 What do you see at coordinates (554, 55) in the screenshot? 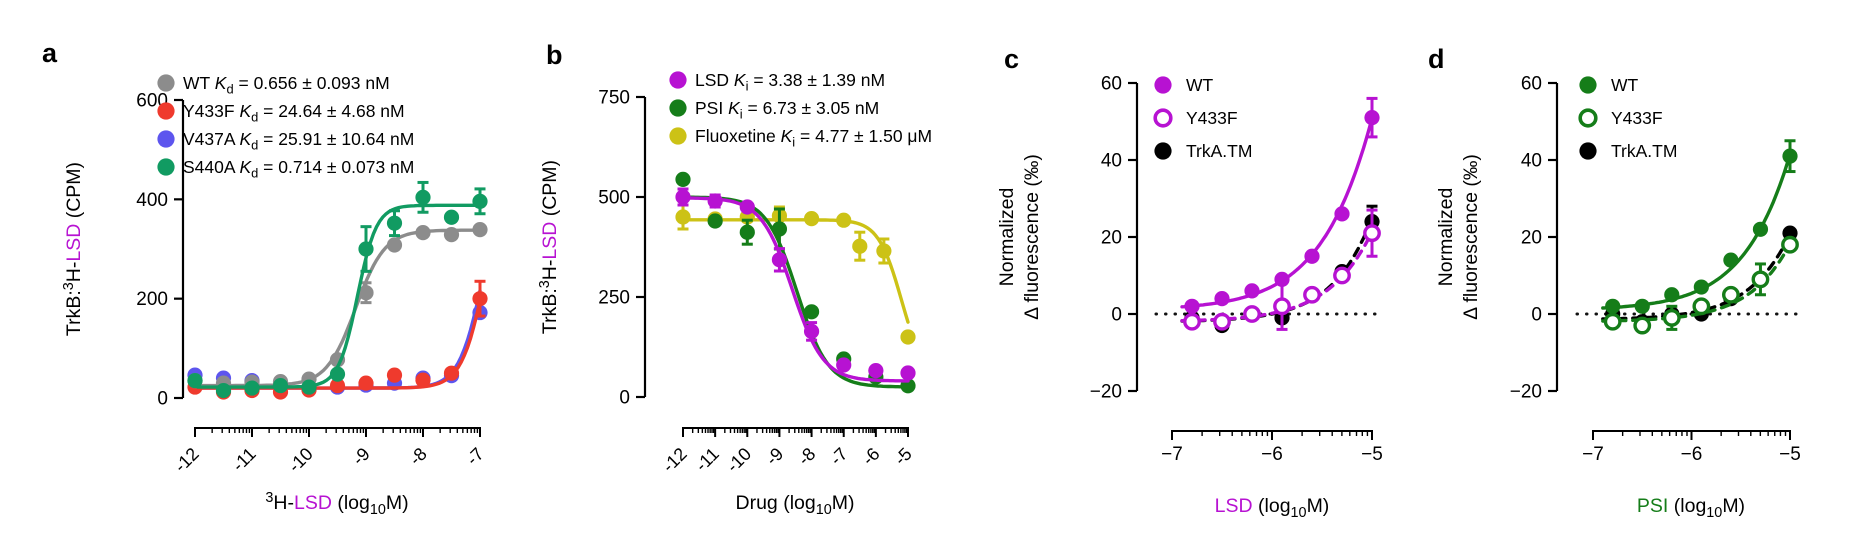
I see `panel-label-b: b` at bounding box center [554, 55].